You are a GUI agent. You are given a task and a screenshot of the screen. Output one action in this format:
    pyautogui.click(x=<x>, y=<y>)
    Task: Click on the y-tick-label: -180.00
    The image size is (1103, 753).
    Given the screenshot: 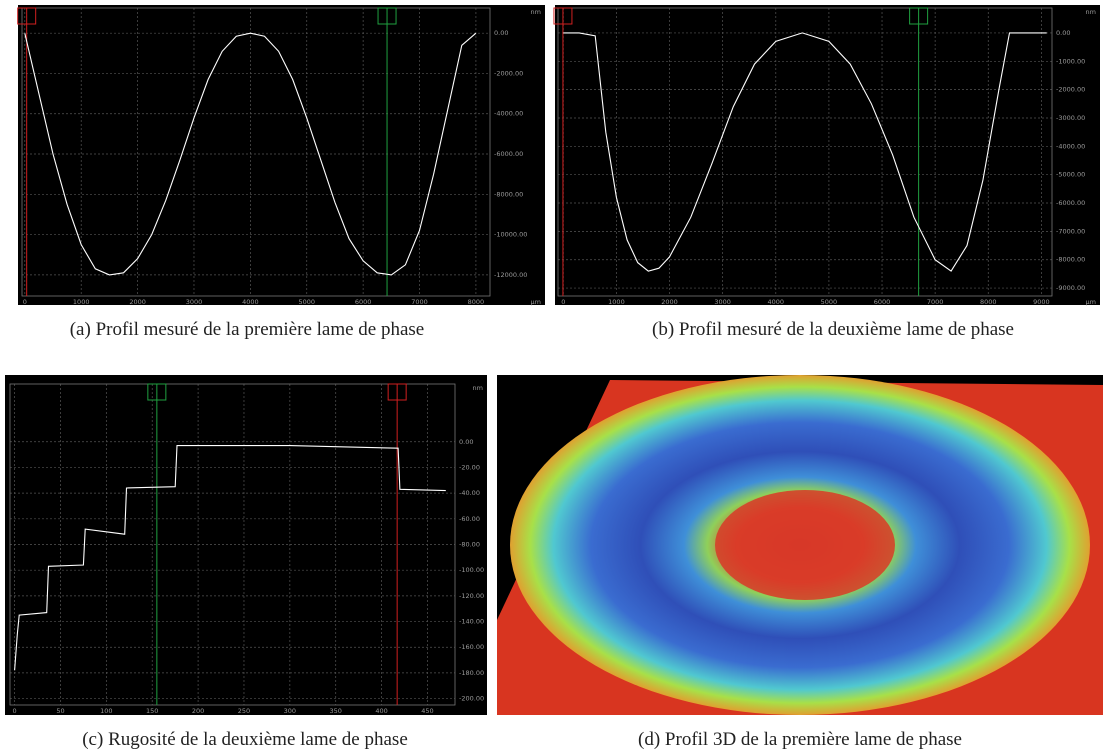 What is the action you would take?
    pyautogui.click(x=471, y=673)
    